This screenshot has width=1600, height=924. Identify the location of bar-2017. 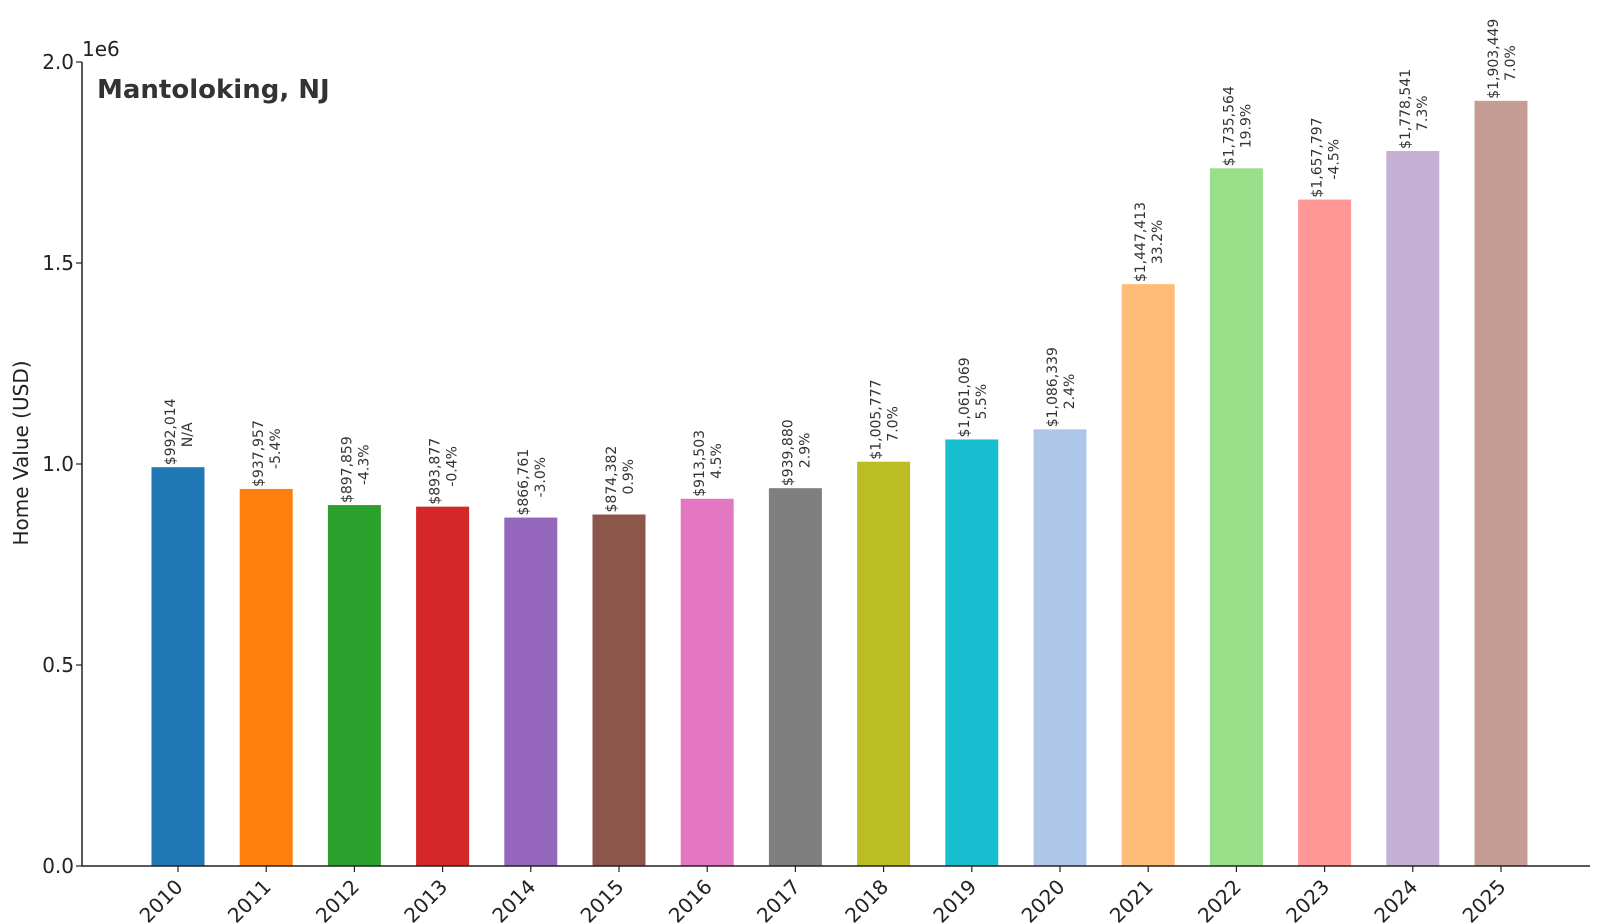
(795, 677).